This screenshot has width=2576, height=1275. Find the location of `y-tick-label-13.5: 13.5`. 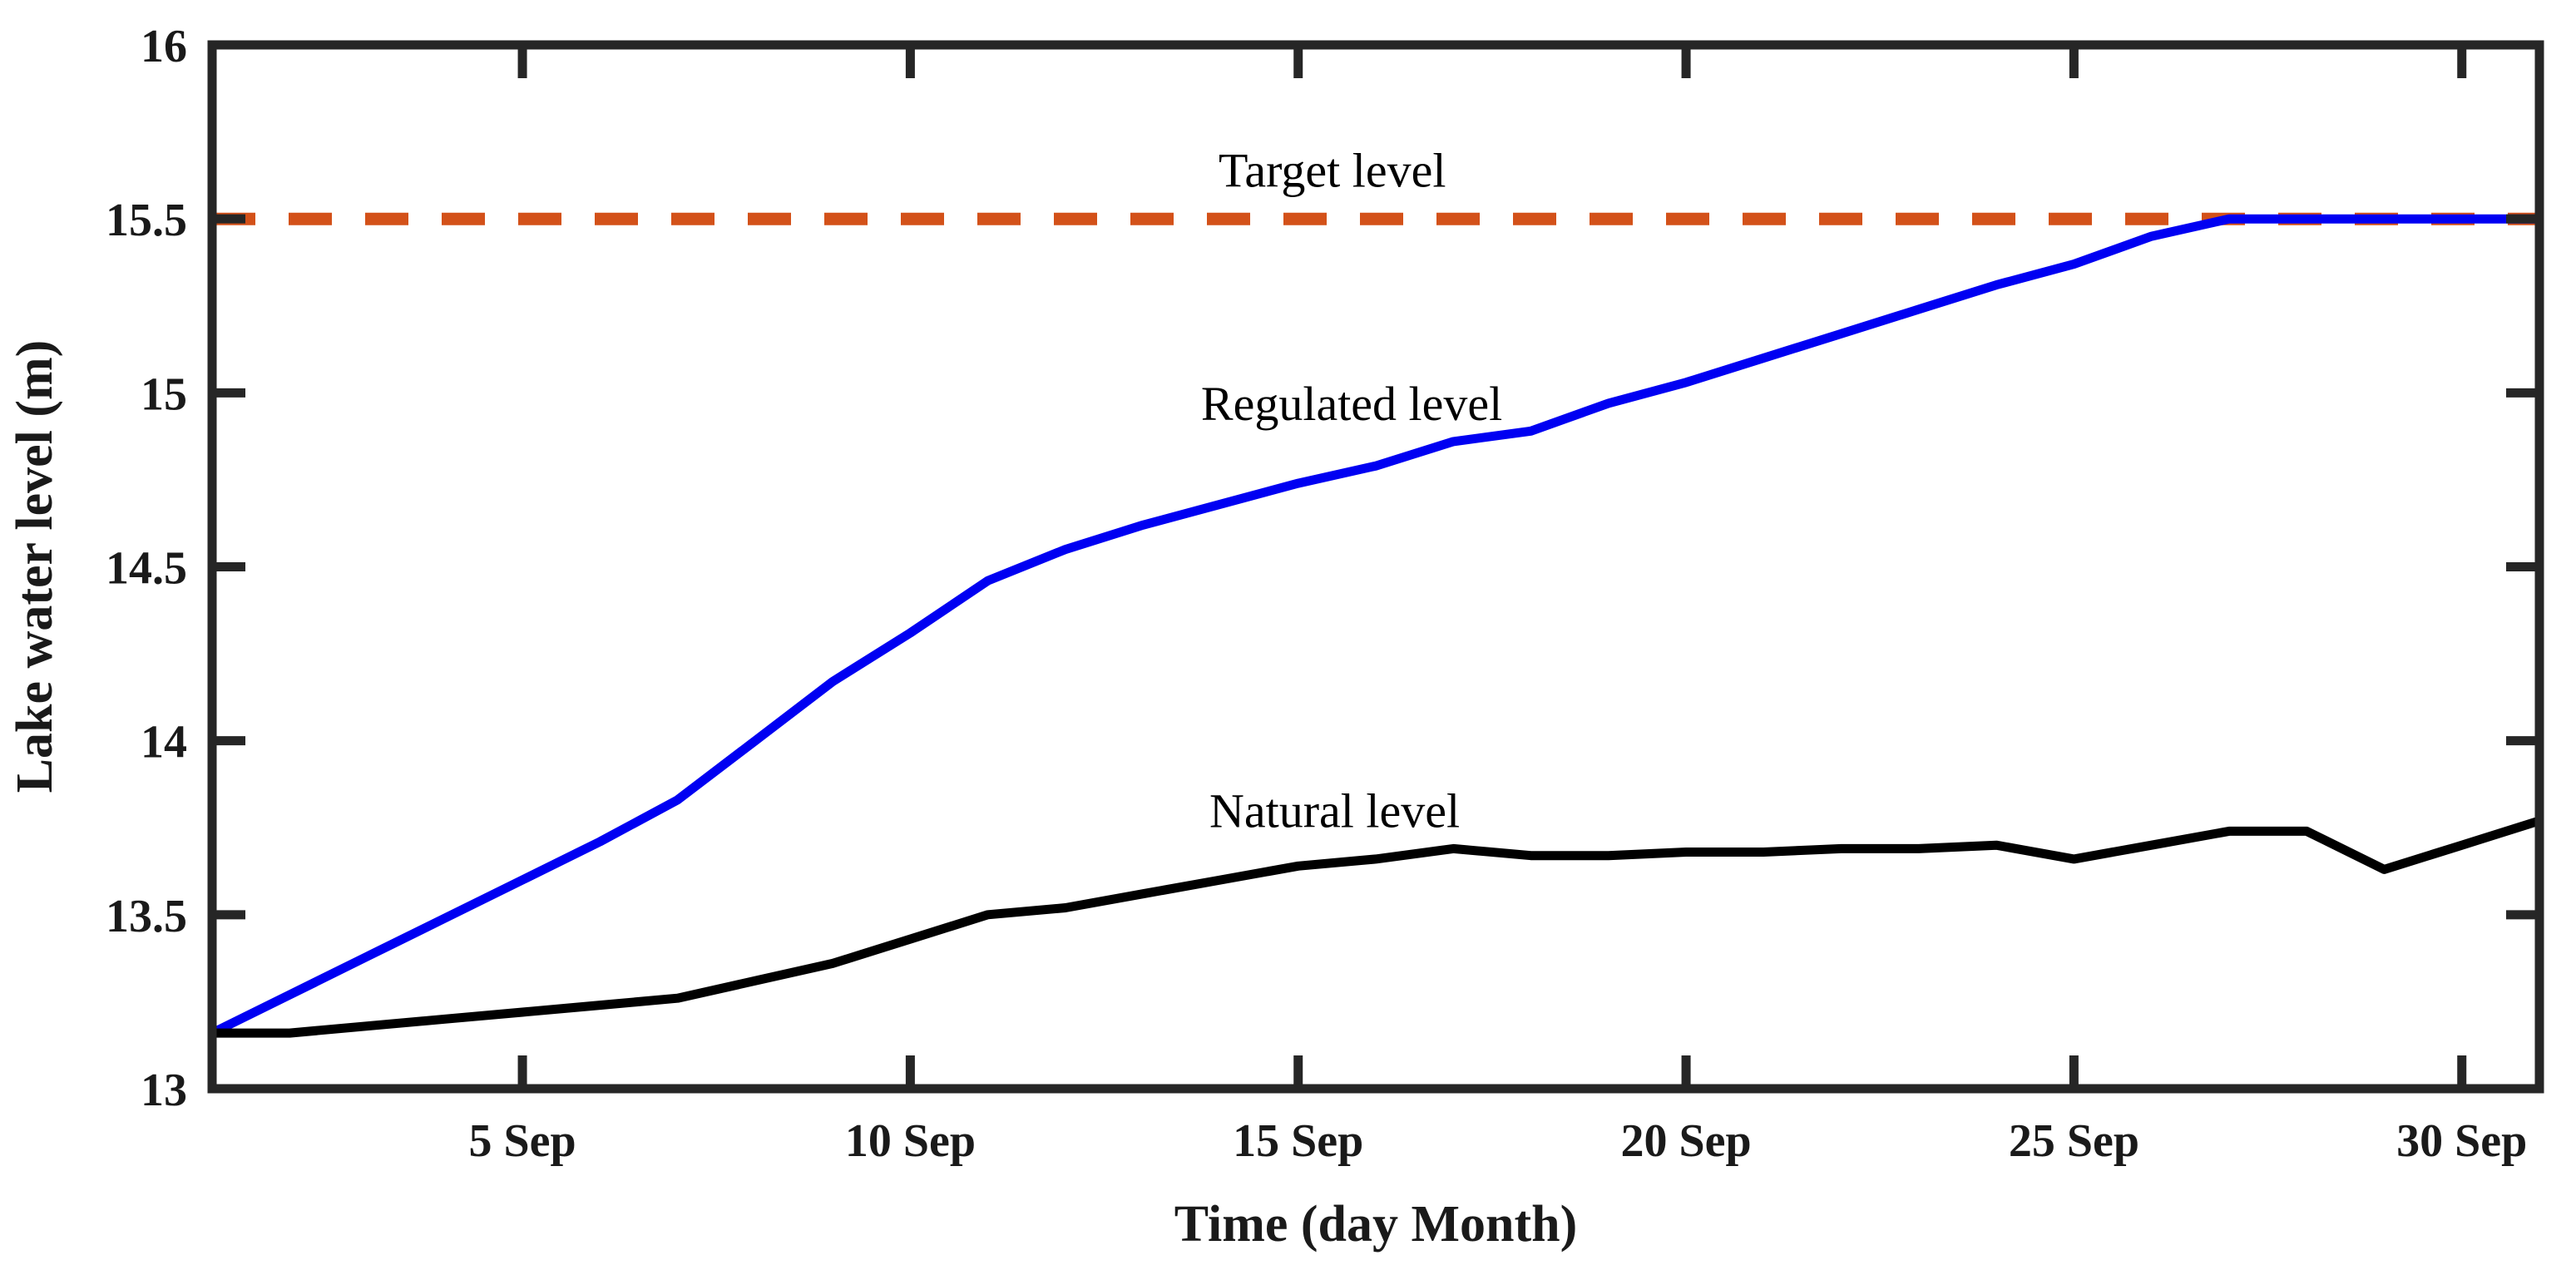

y-tick-label-13.5: 13.5 is located at coordinates (146, 916).